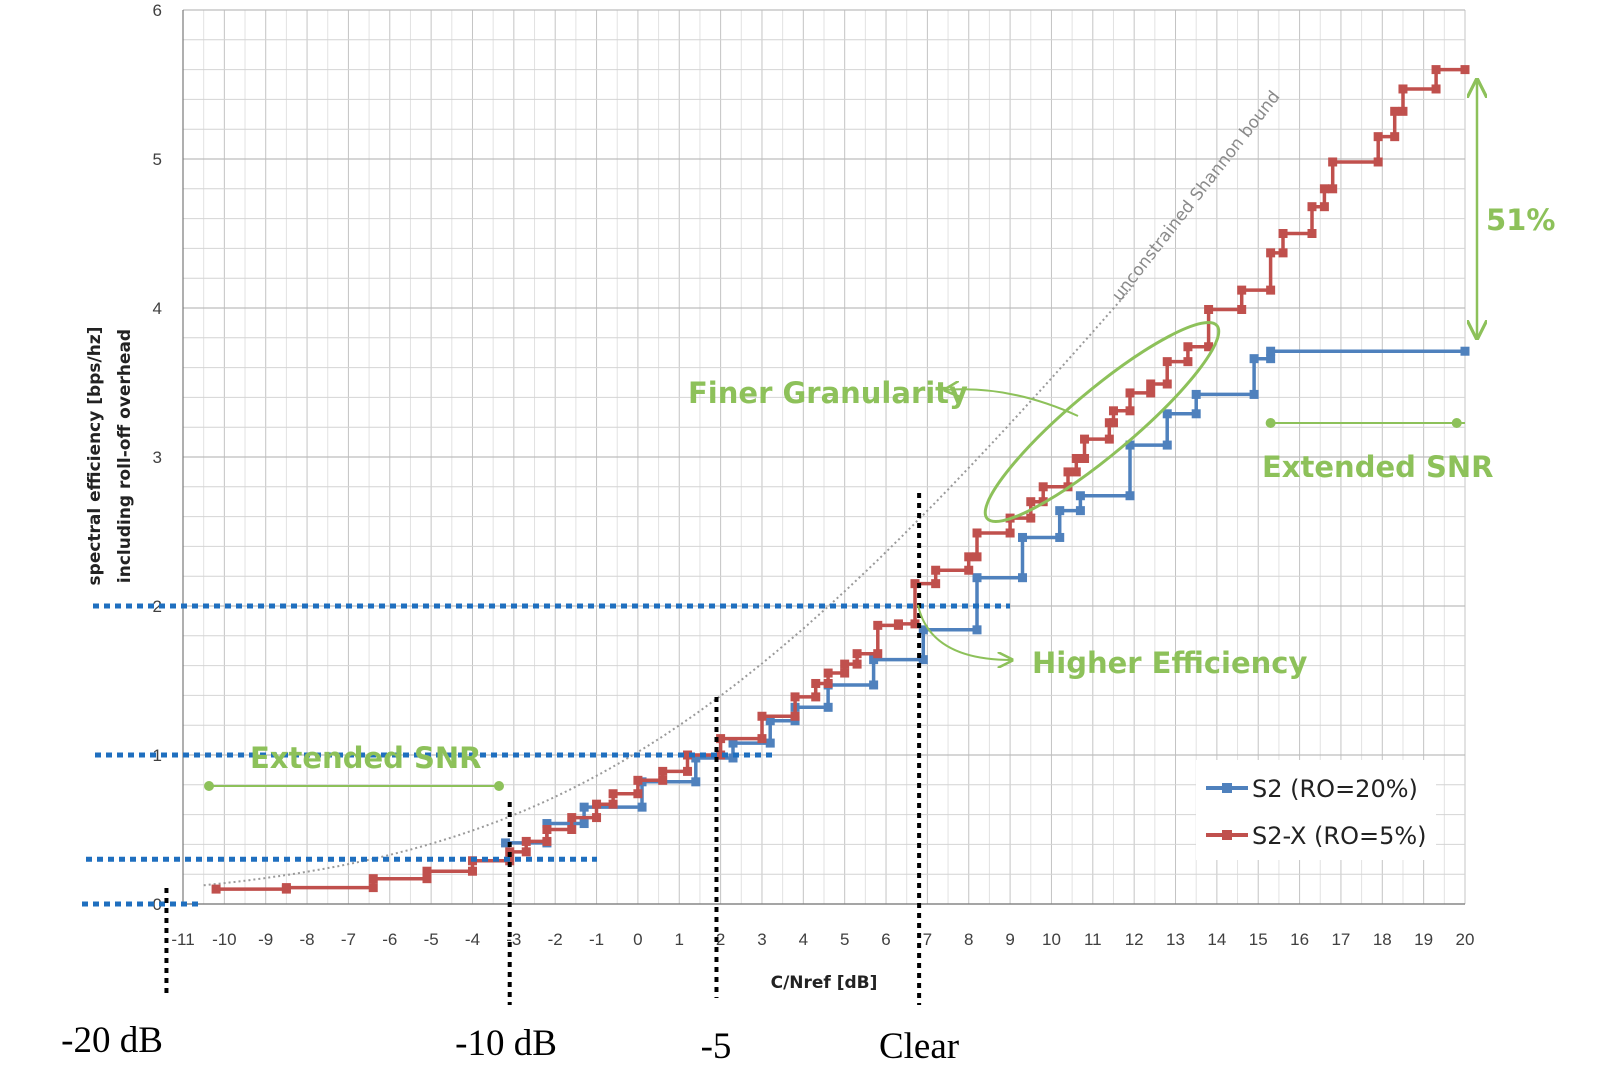 The width and height of the screenshot is (1600, 1090). I want to click on legend-label-s2: S2 (RO=20%), so click(1335, 789).